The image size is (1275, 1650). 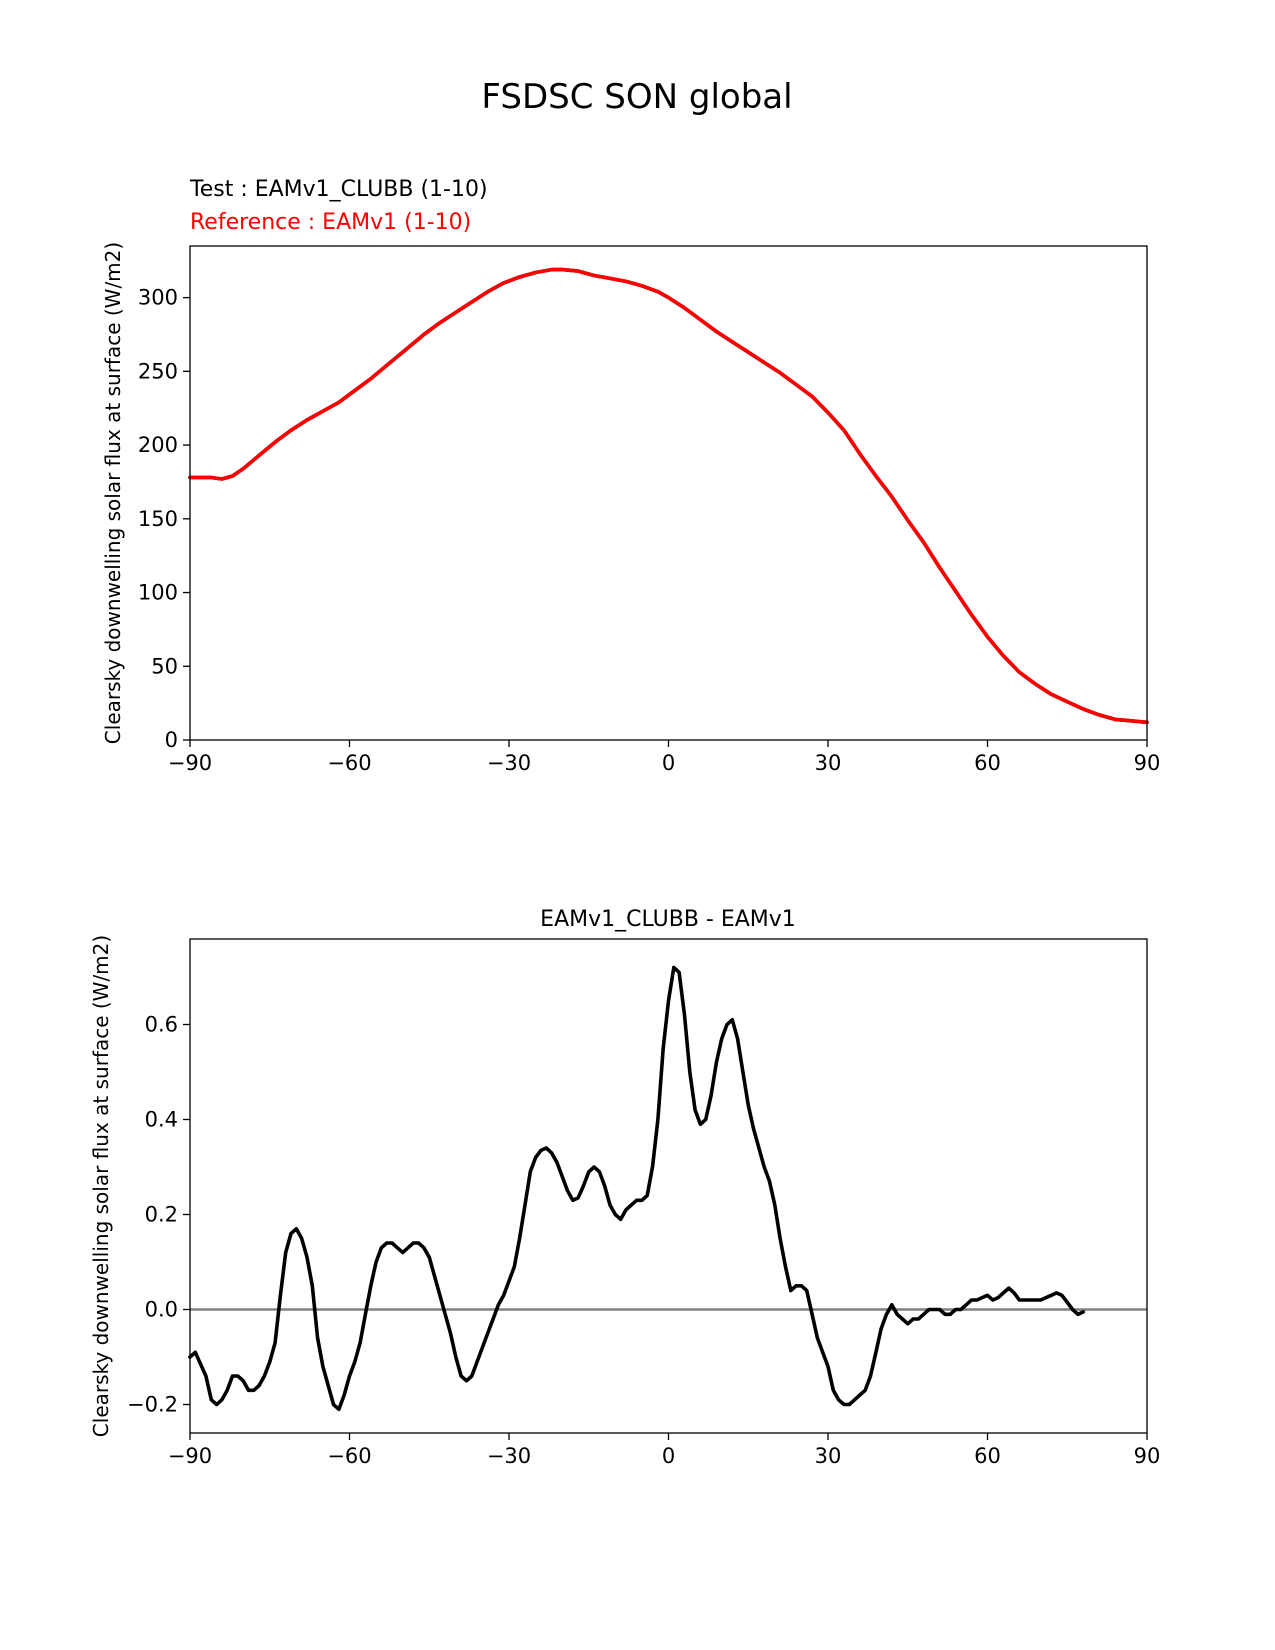 What do you see at coordinates (158, 519) in the screenshot?
I see `y-tick-label: 150` at bounding box center [158, 519].